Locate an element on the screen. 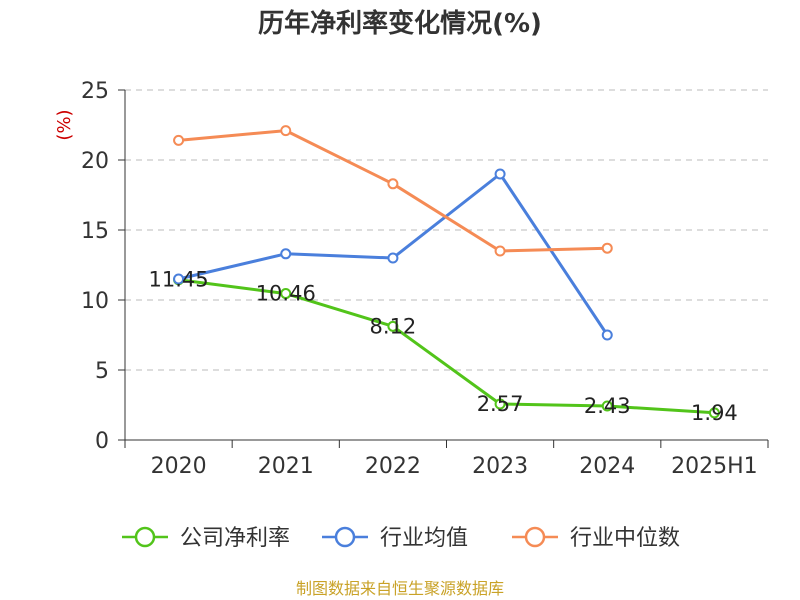 The width and height of the screenshot is (800, 600). legend-label-1: 行业均值 is located at coordinates (424, 538).